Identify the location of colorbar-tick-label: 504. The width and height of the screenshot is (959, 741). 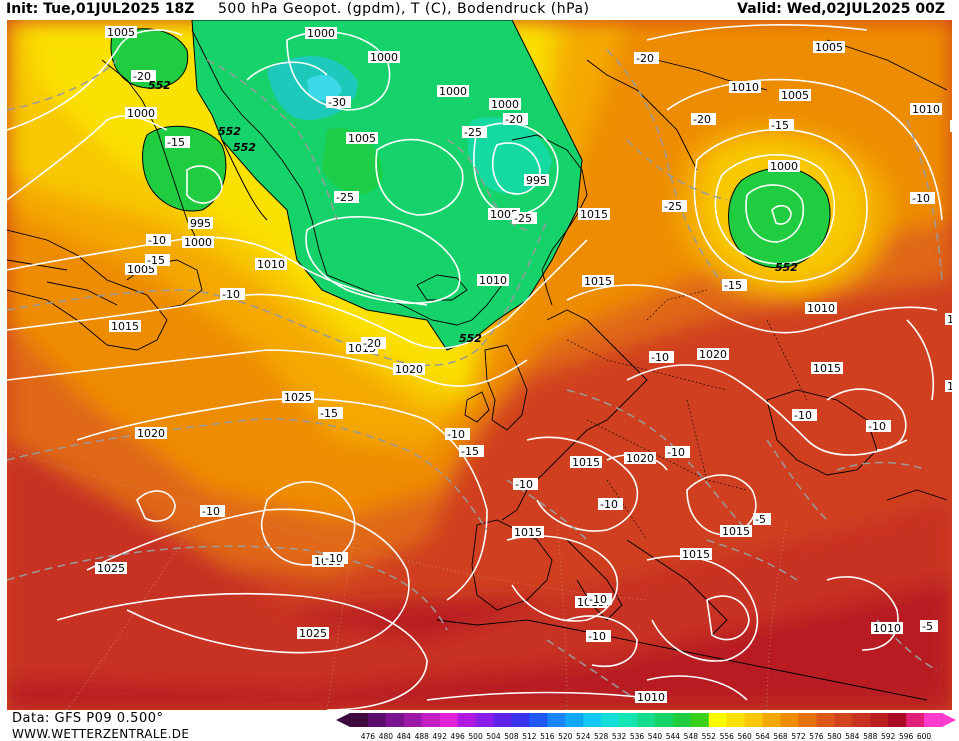
(493, 736).